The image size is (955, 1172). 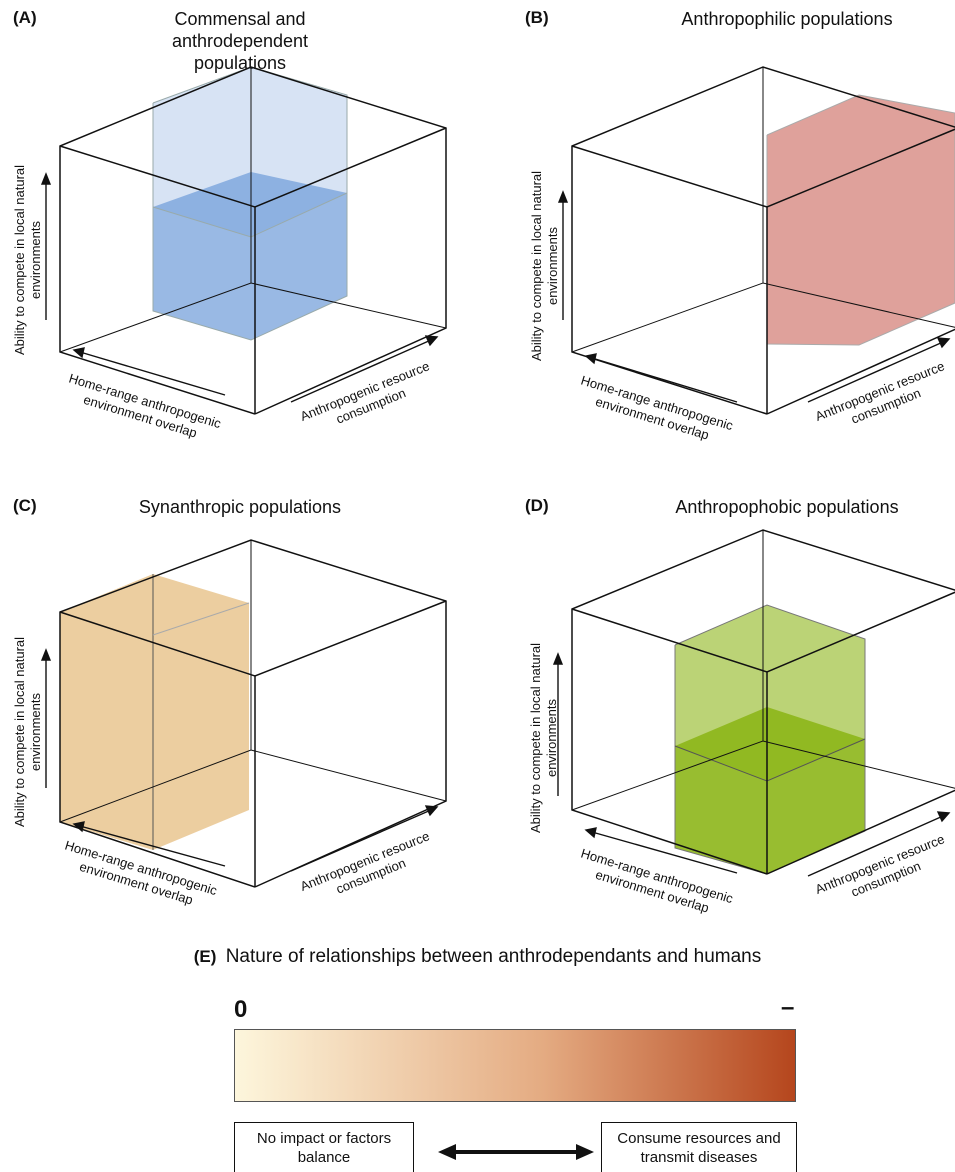 I want to click on double-arrow-icon, so click(x=516, y=1152).